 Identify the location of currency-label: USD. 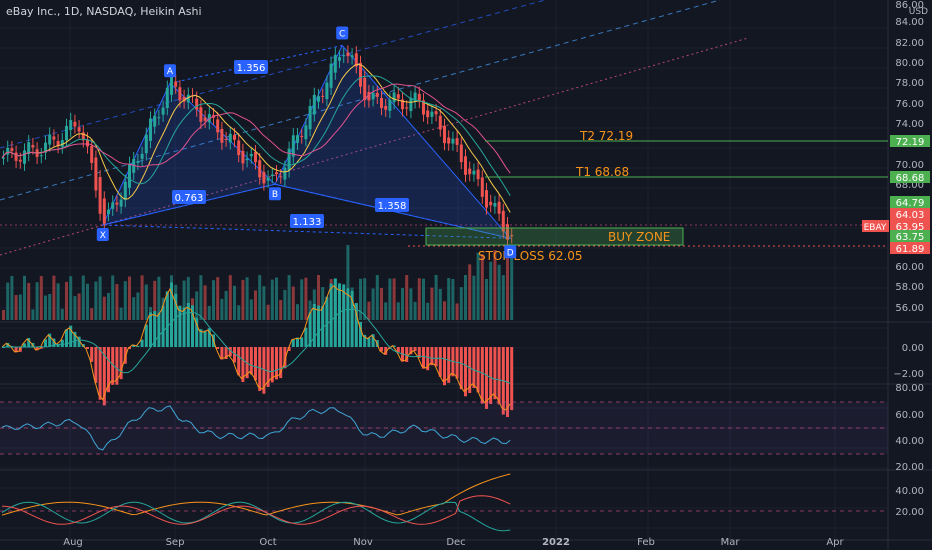
(918, 12).